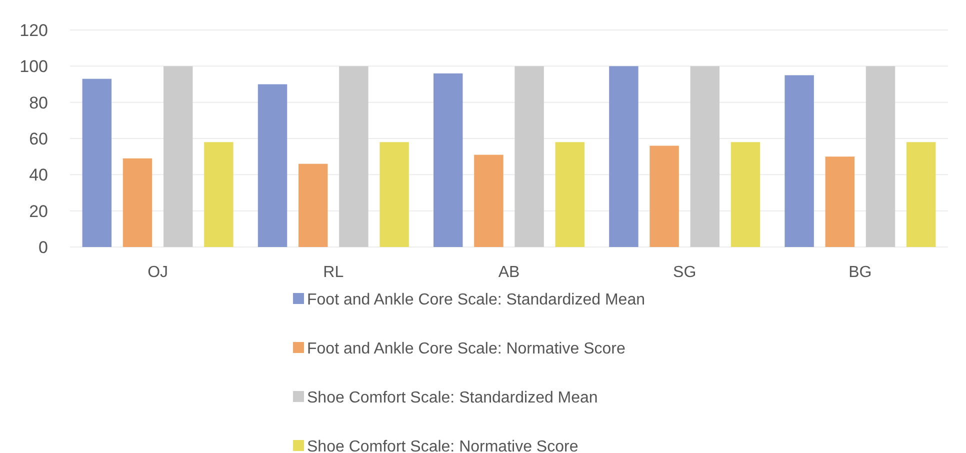 Image resolution: width=966 pixels, height=453 pixels. I want to click on legend-label: Shoe Comfort Scale: Standardized Mean, so click(452, 398).